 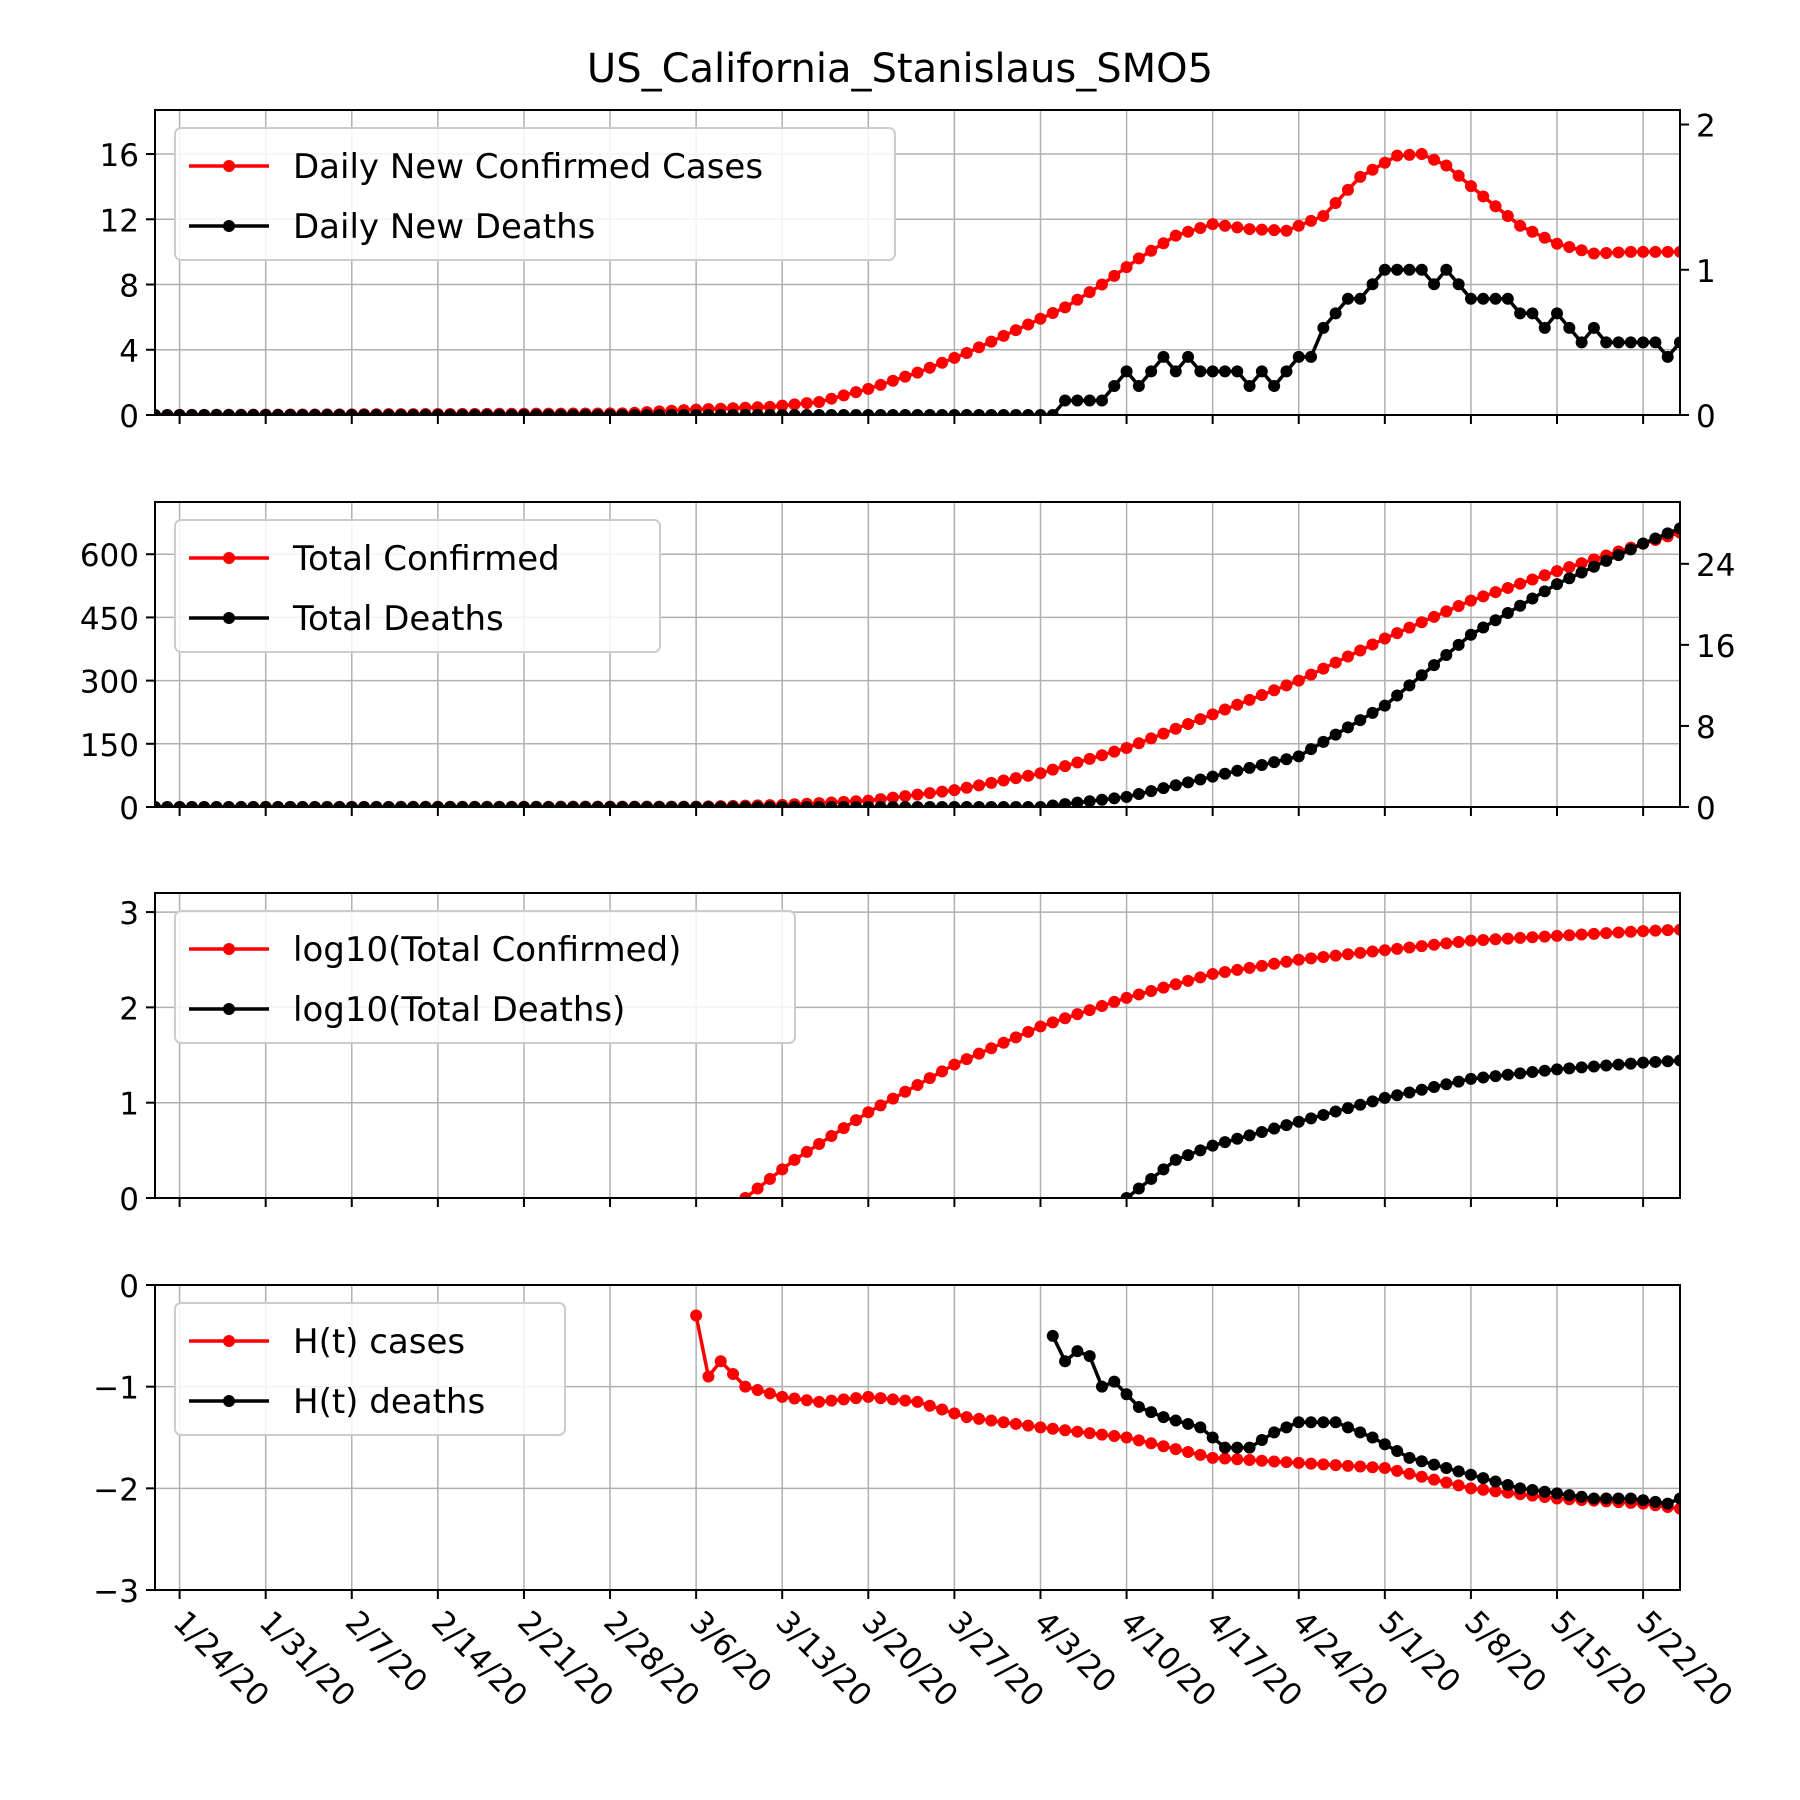 I want to click on legend-box, so click(x=370, y=1369).